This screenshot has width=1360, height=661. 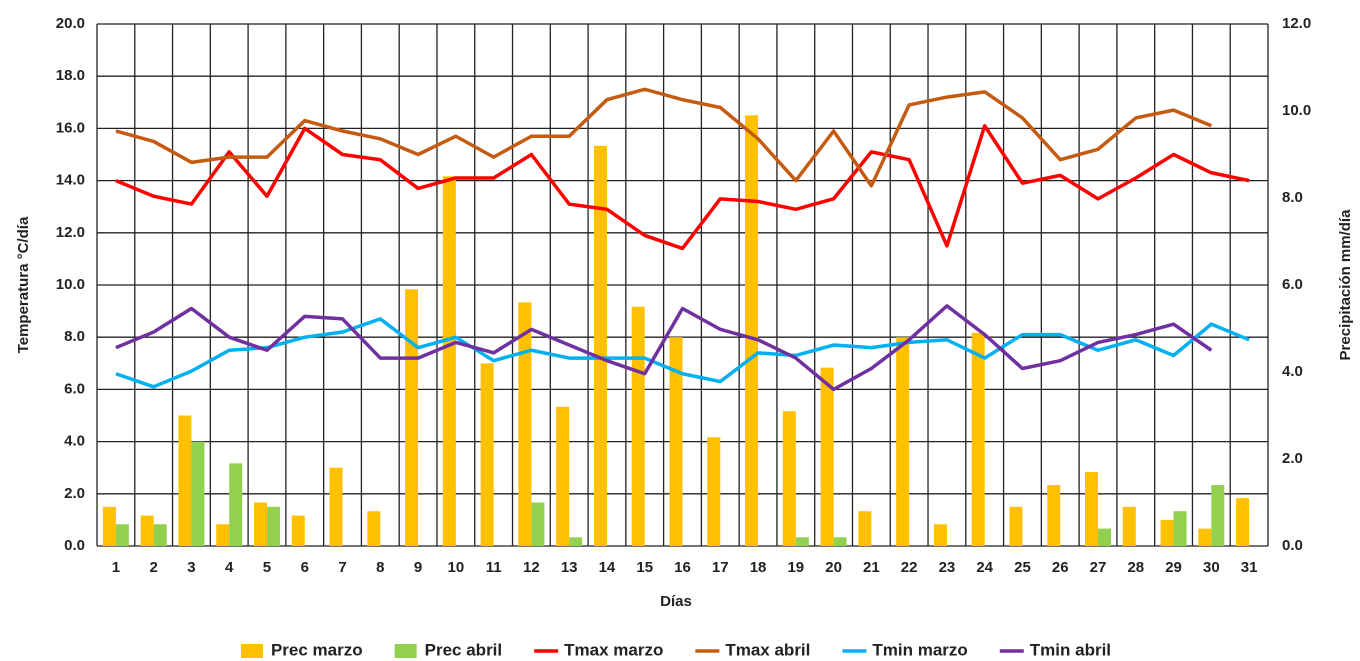 I want to click on x-tick-label: 21, so click(x=871, y=567).